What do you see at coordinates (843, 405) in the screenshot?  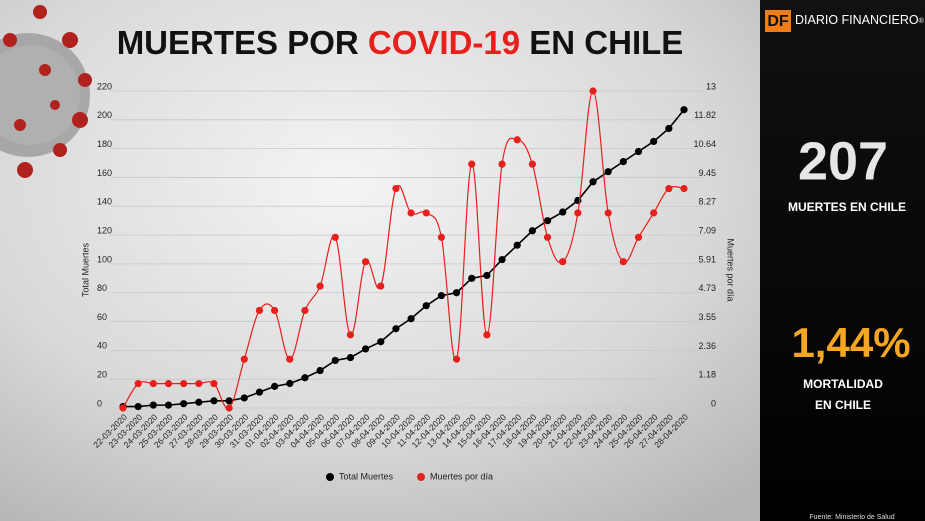 I see `mortality-label: EN CHILE` at bounding box center [843, 405].